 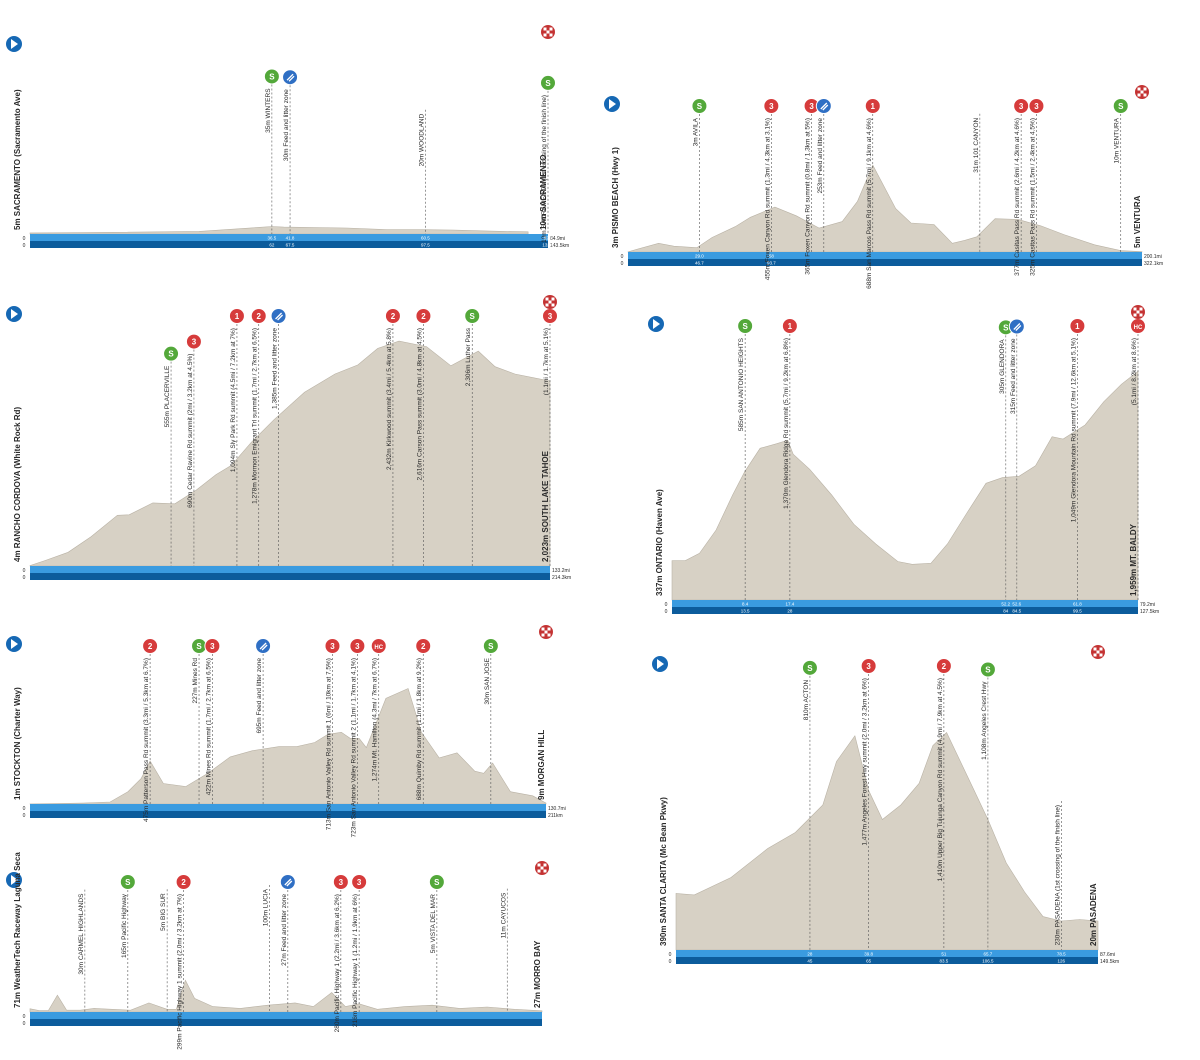 I want to click on marker-distance-miles: 78.5, so click(x=1061, y=954).